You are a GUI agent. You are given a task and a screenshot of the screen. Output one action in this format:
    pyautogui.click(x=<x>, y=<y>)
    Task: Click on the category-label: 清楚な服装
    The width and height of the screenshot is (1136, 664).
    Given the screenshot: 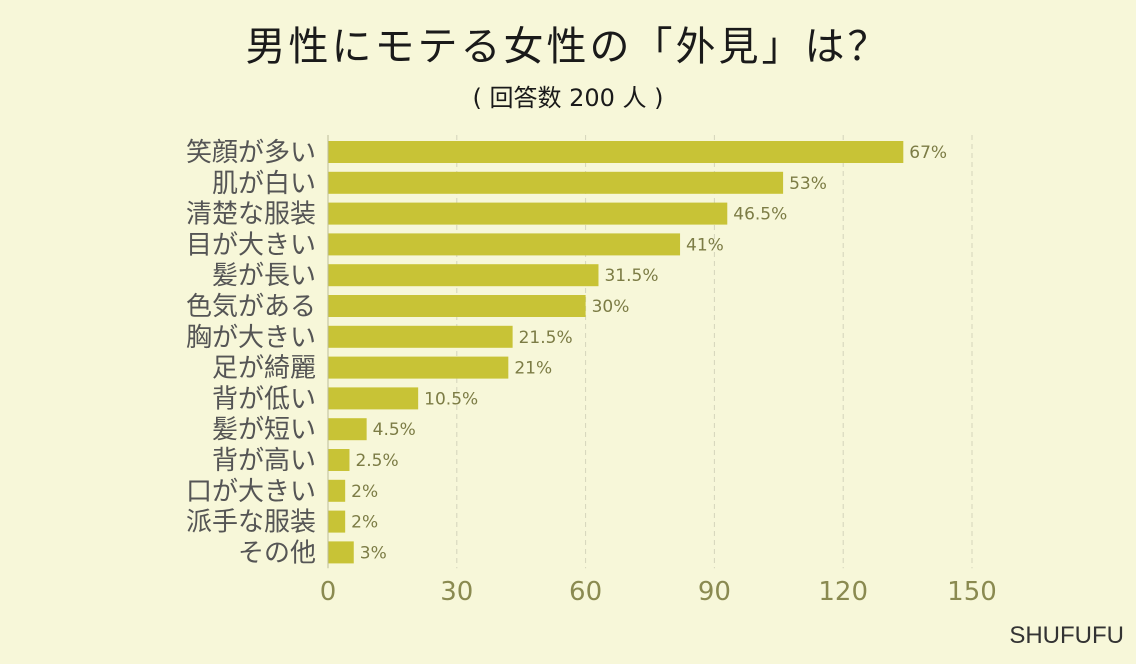 What is the action you would take?
    pyautogui.click(x=251, y=215)
    